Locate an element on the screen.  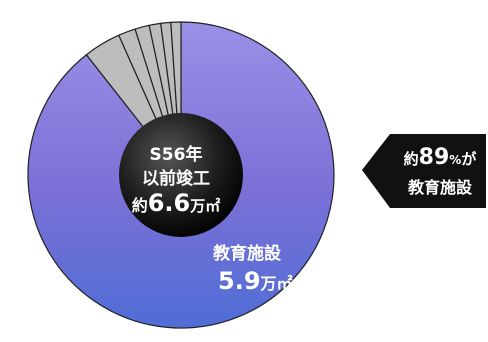
center-total-number: 6.6 is located at coordinates (169, 203).